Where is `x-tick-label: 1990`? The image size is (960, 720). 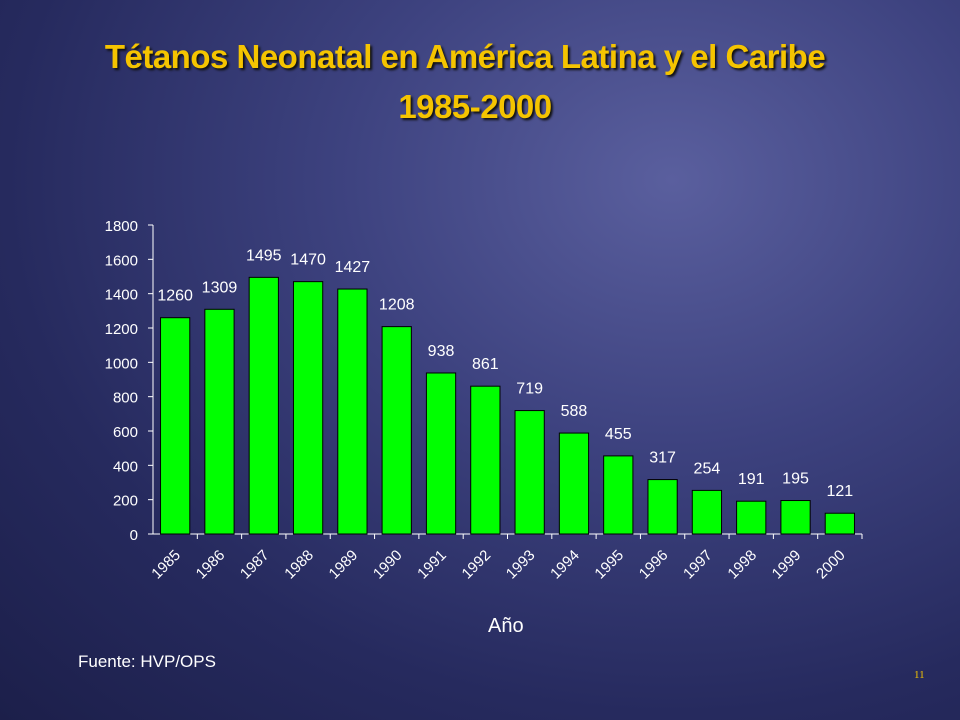 x-tick-label: 1990 is located at coordinates (388, 565).